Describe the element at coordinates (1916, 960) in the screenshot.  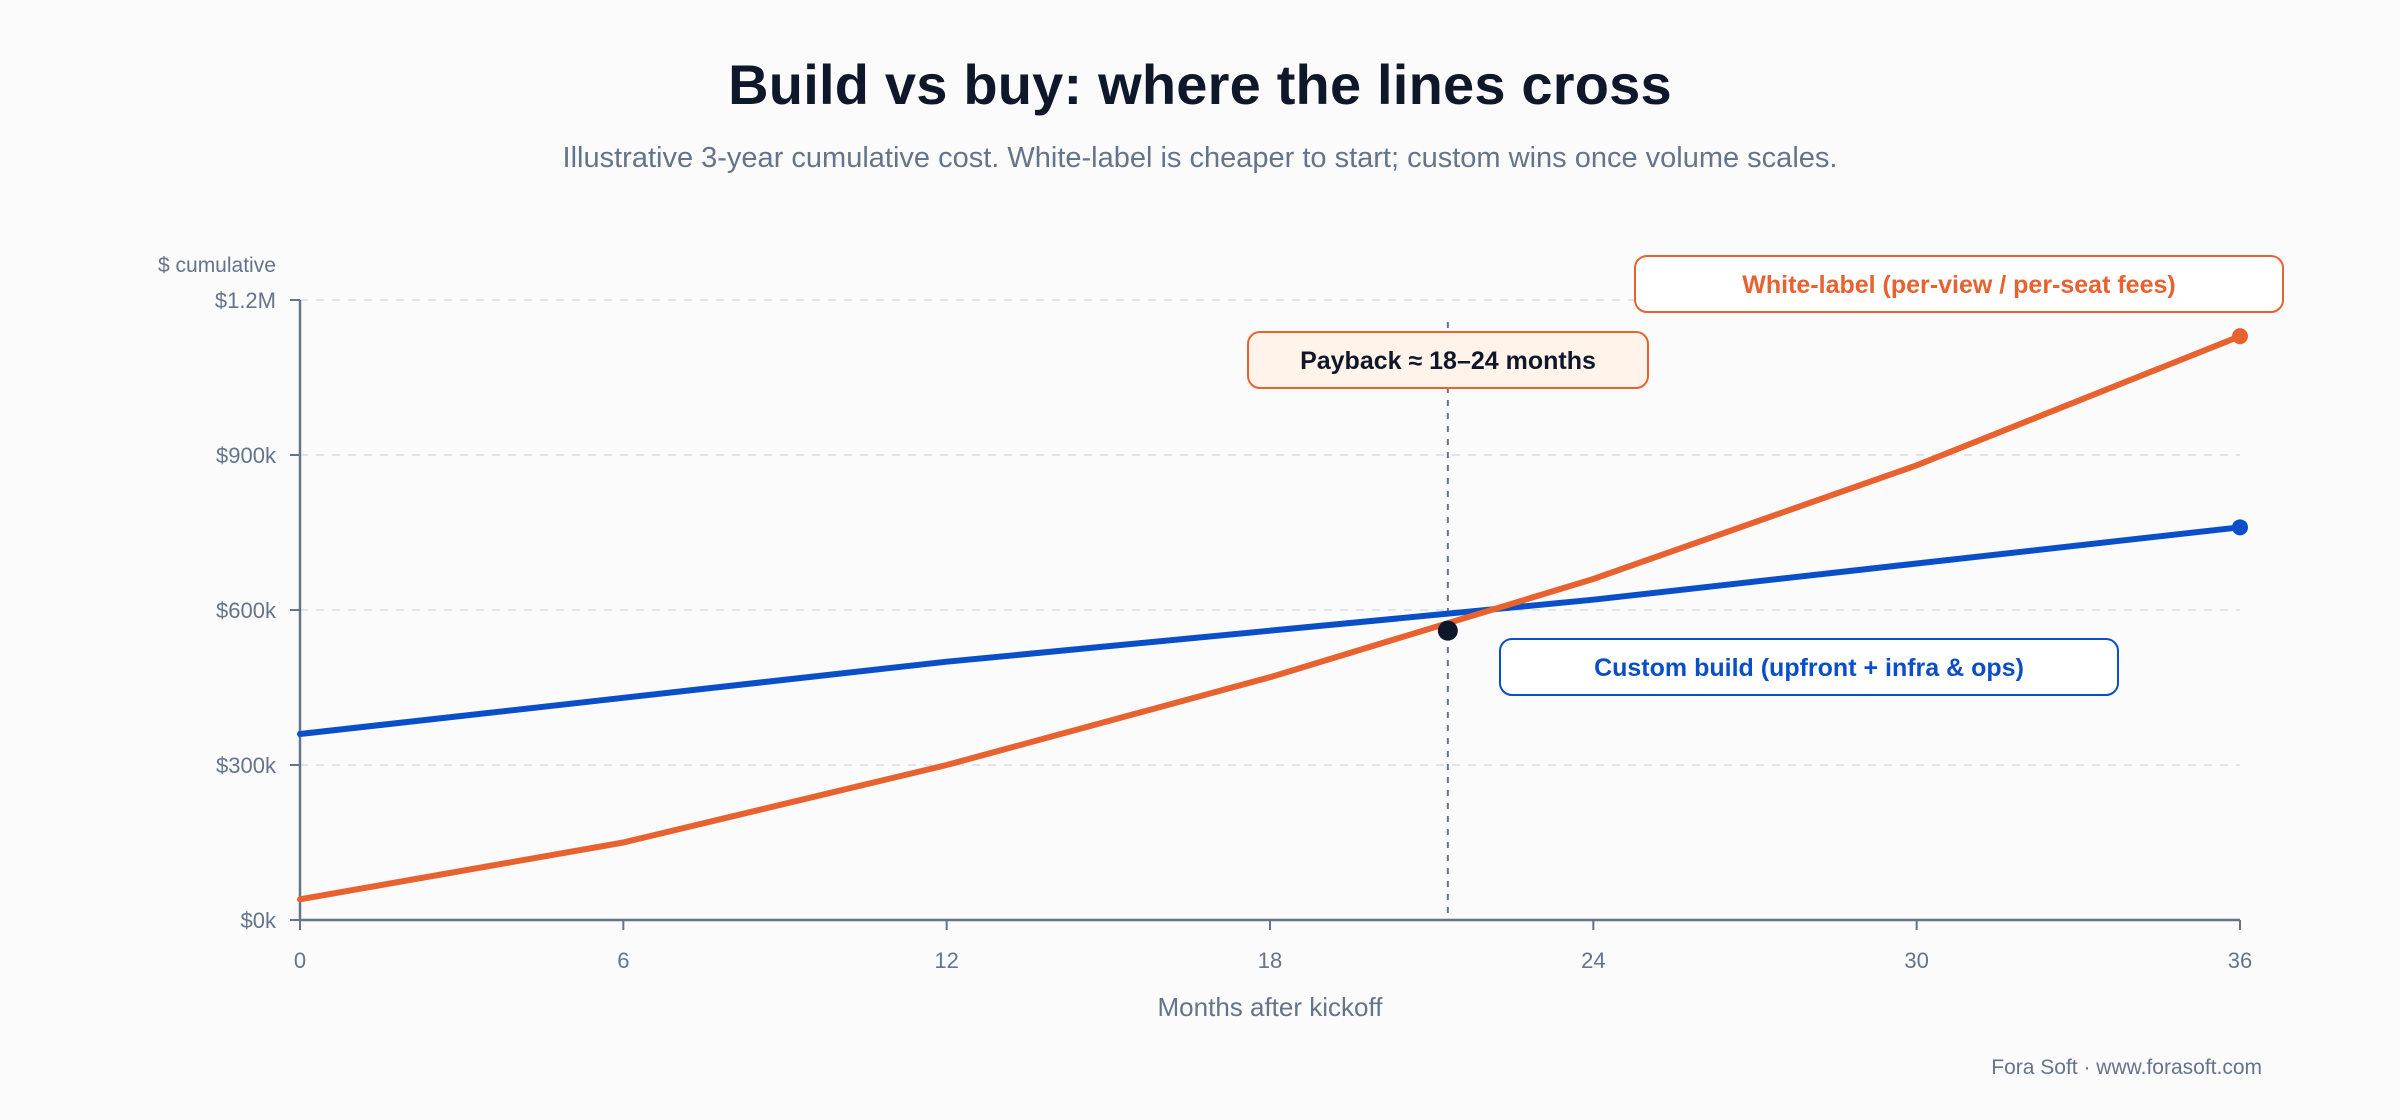
I see `x-tick-label: 30` at that location.